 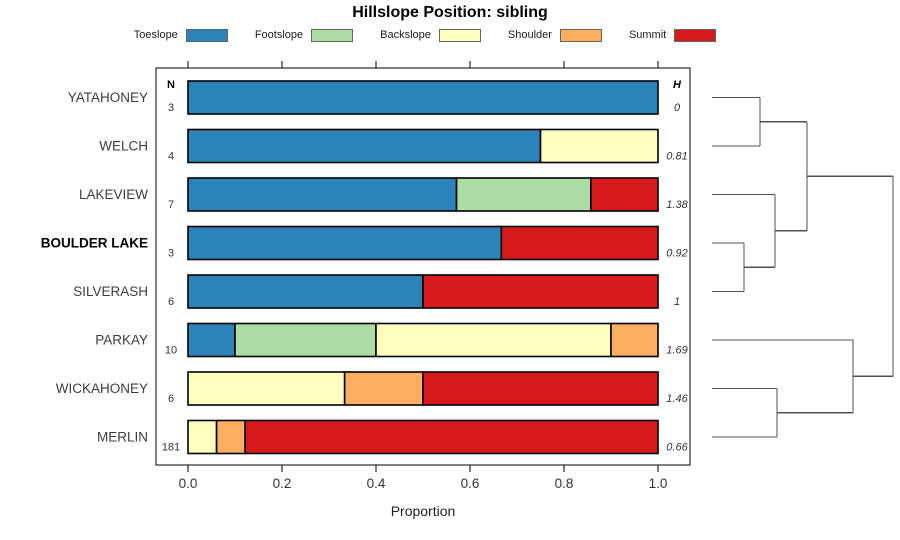 What do you see at coordinates (171, 157) in the screenshot?
I see `n-value: 4` at bounding box center [171, 157].